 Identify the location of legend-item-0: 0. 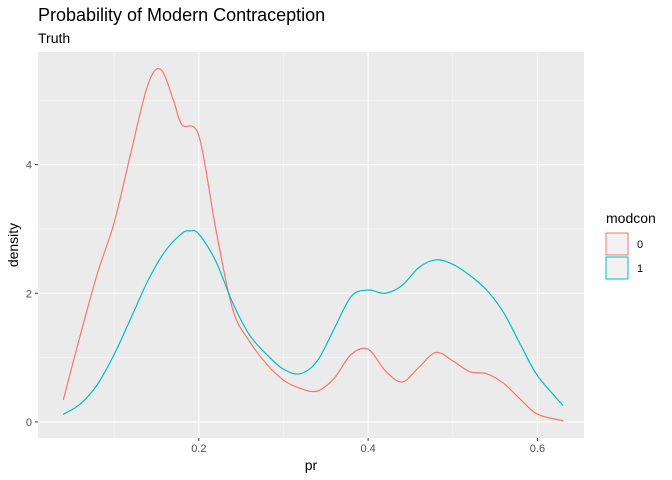
(624, 244).